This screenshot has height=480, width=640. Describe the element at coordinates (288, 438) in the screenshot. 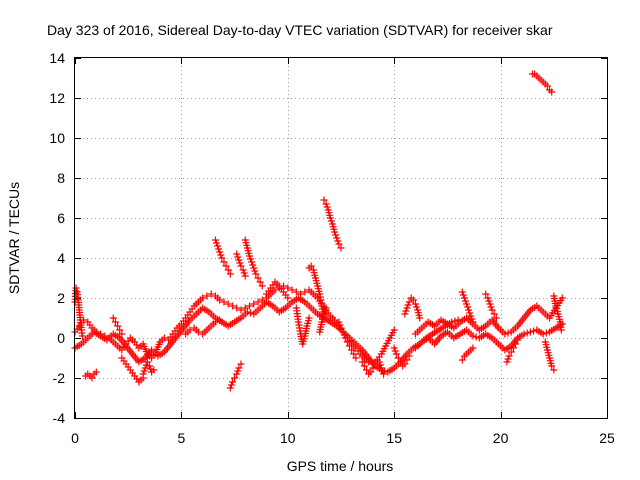

I see `x-tick-label: 10` at that location.